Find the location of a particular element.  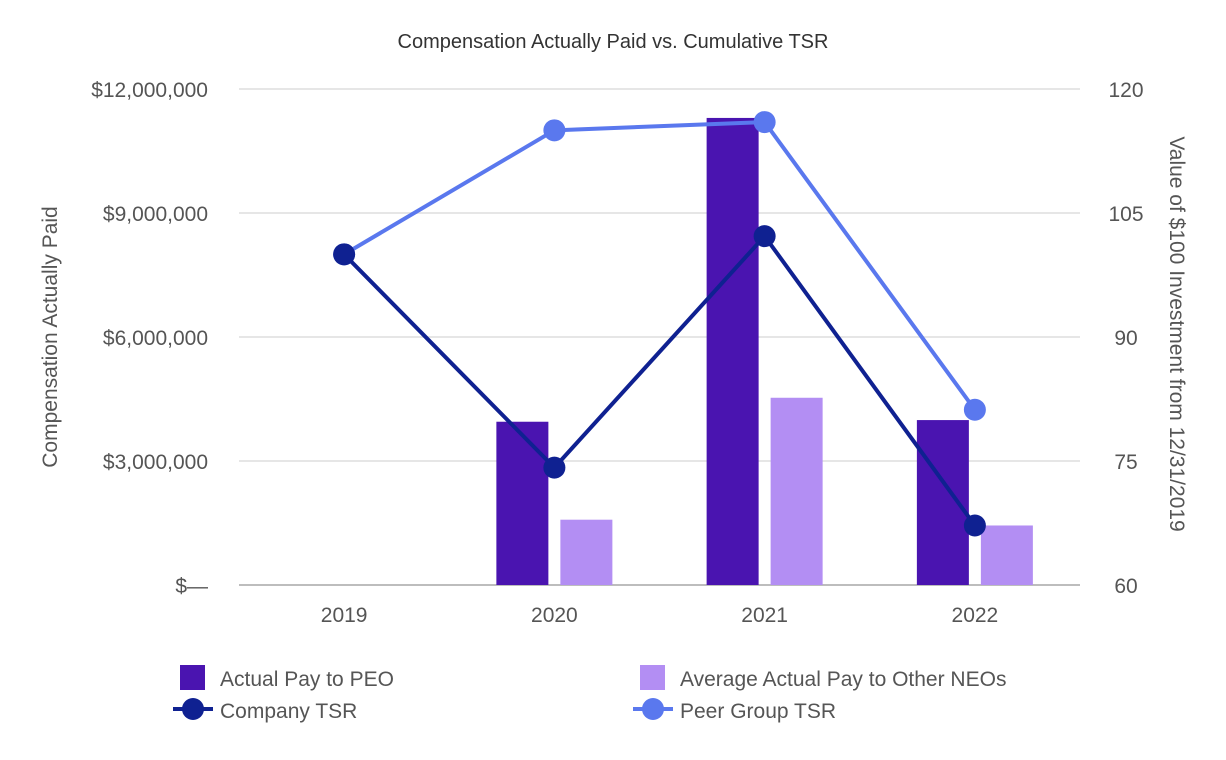

y-tick-label: $12,000,000 is located at coordinates (149, 90).